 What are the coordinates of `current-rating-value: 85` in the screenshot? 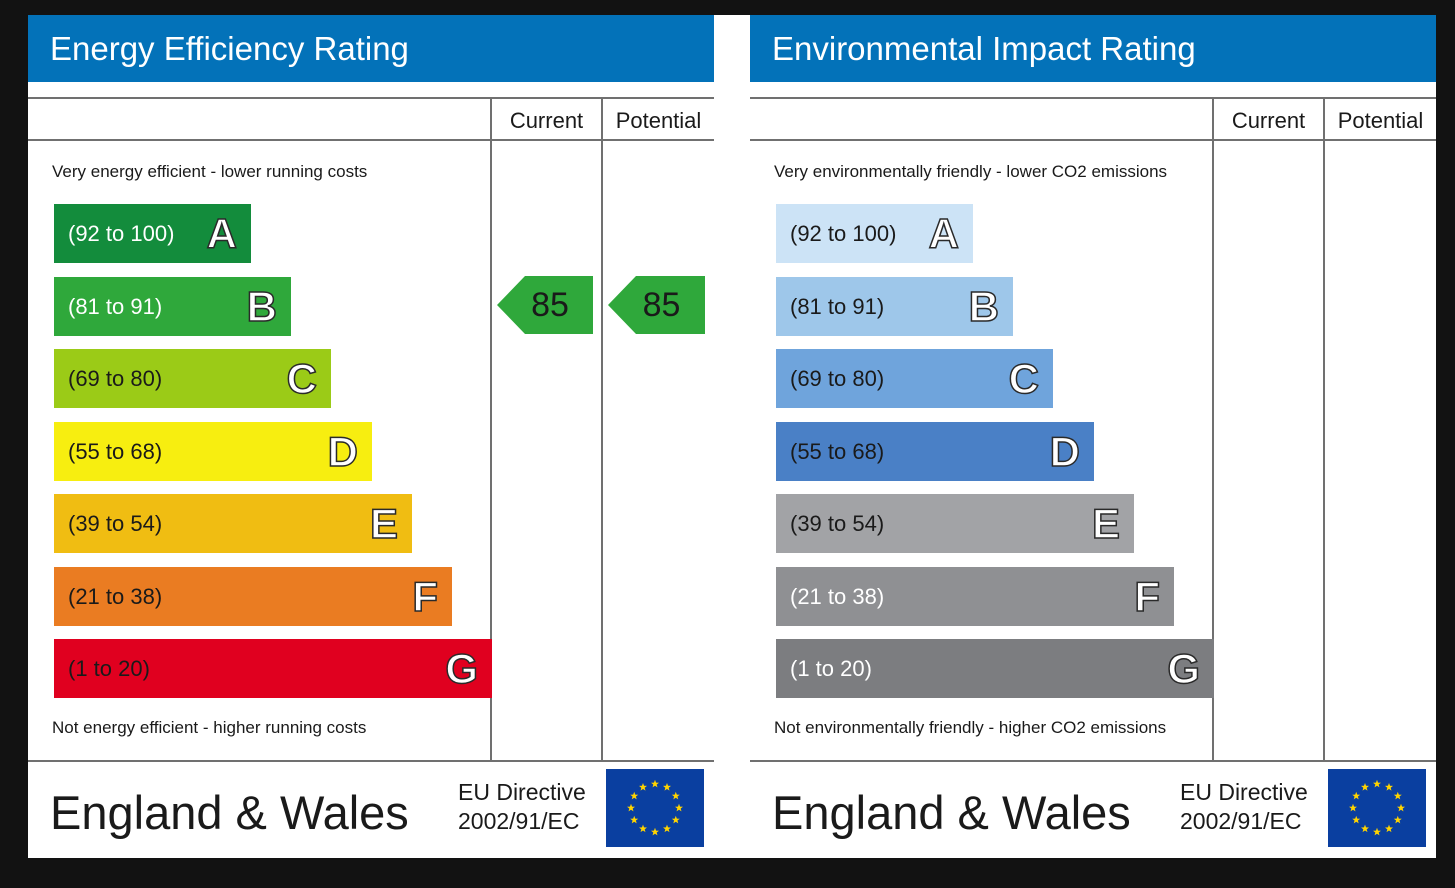 It's located at (550, 305).